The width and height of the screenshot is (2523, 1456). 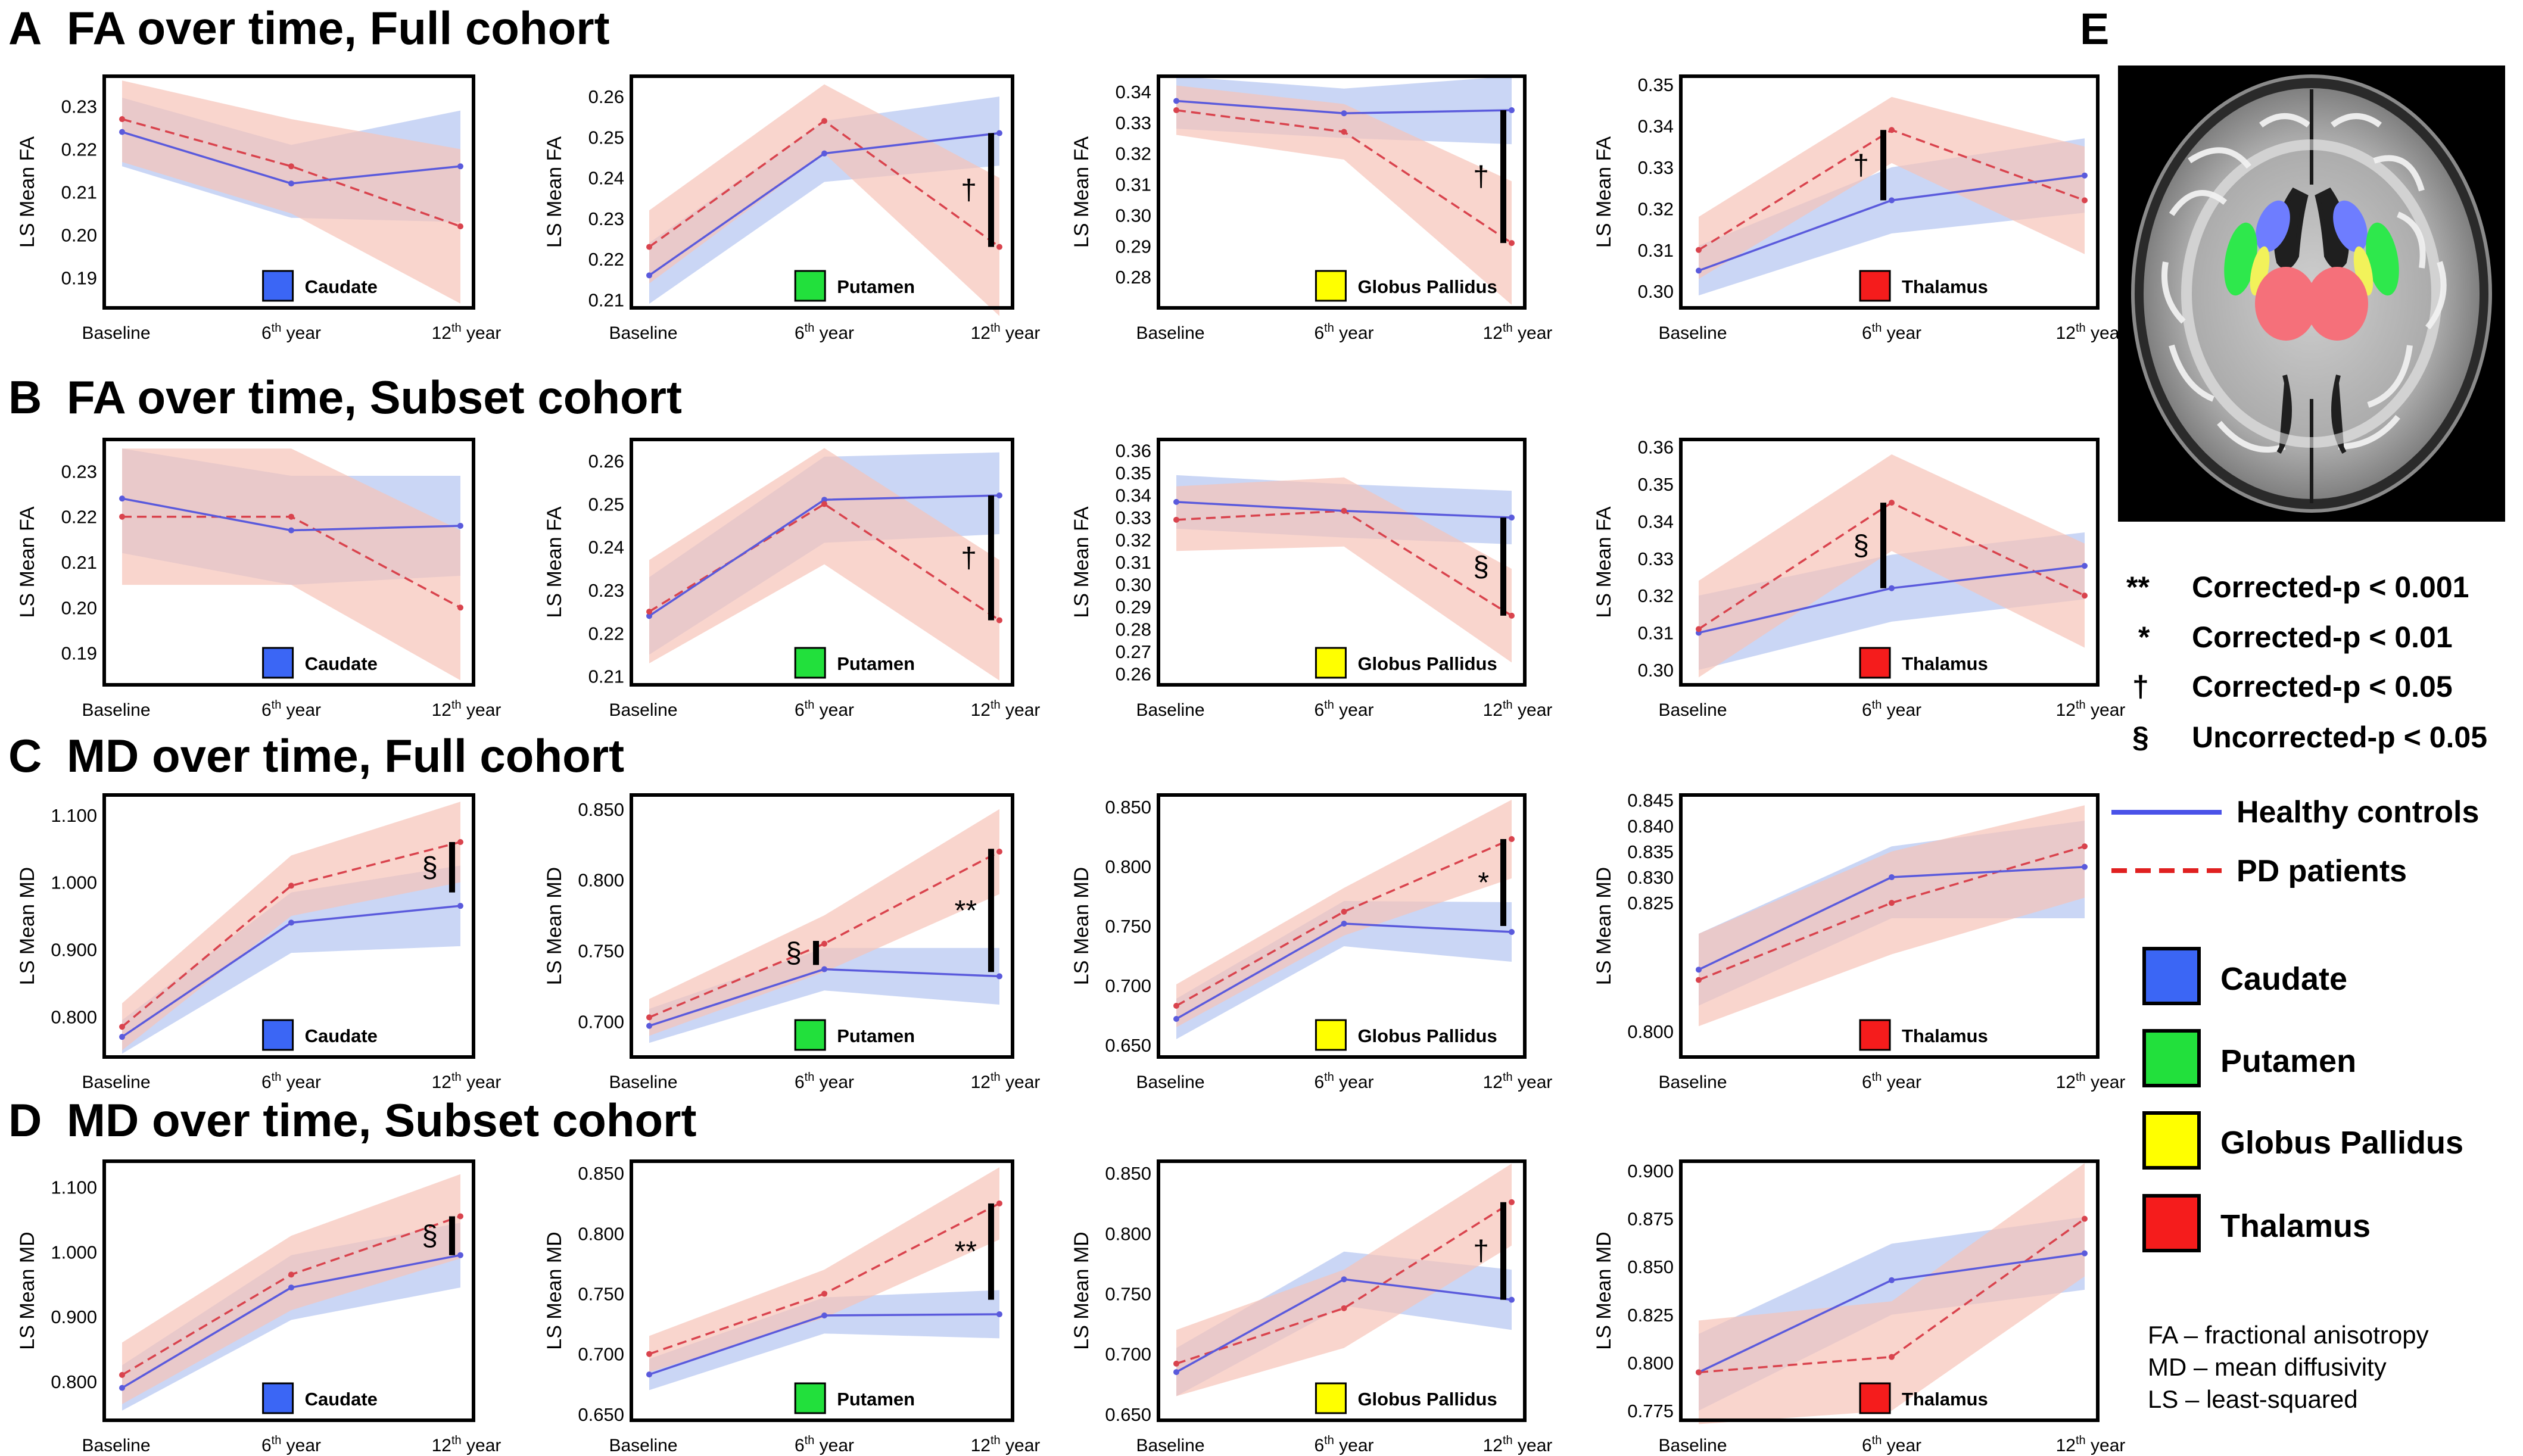 What do you see at coordinates (79, 193) in the screenshot?
I see `y-tick-label: 0.21` at bounding box center [79, 193].